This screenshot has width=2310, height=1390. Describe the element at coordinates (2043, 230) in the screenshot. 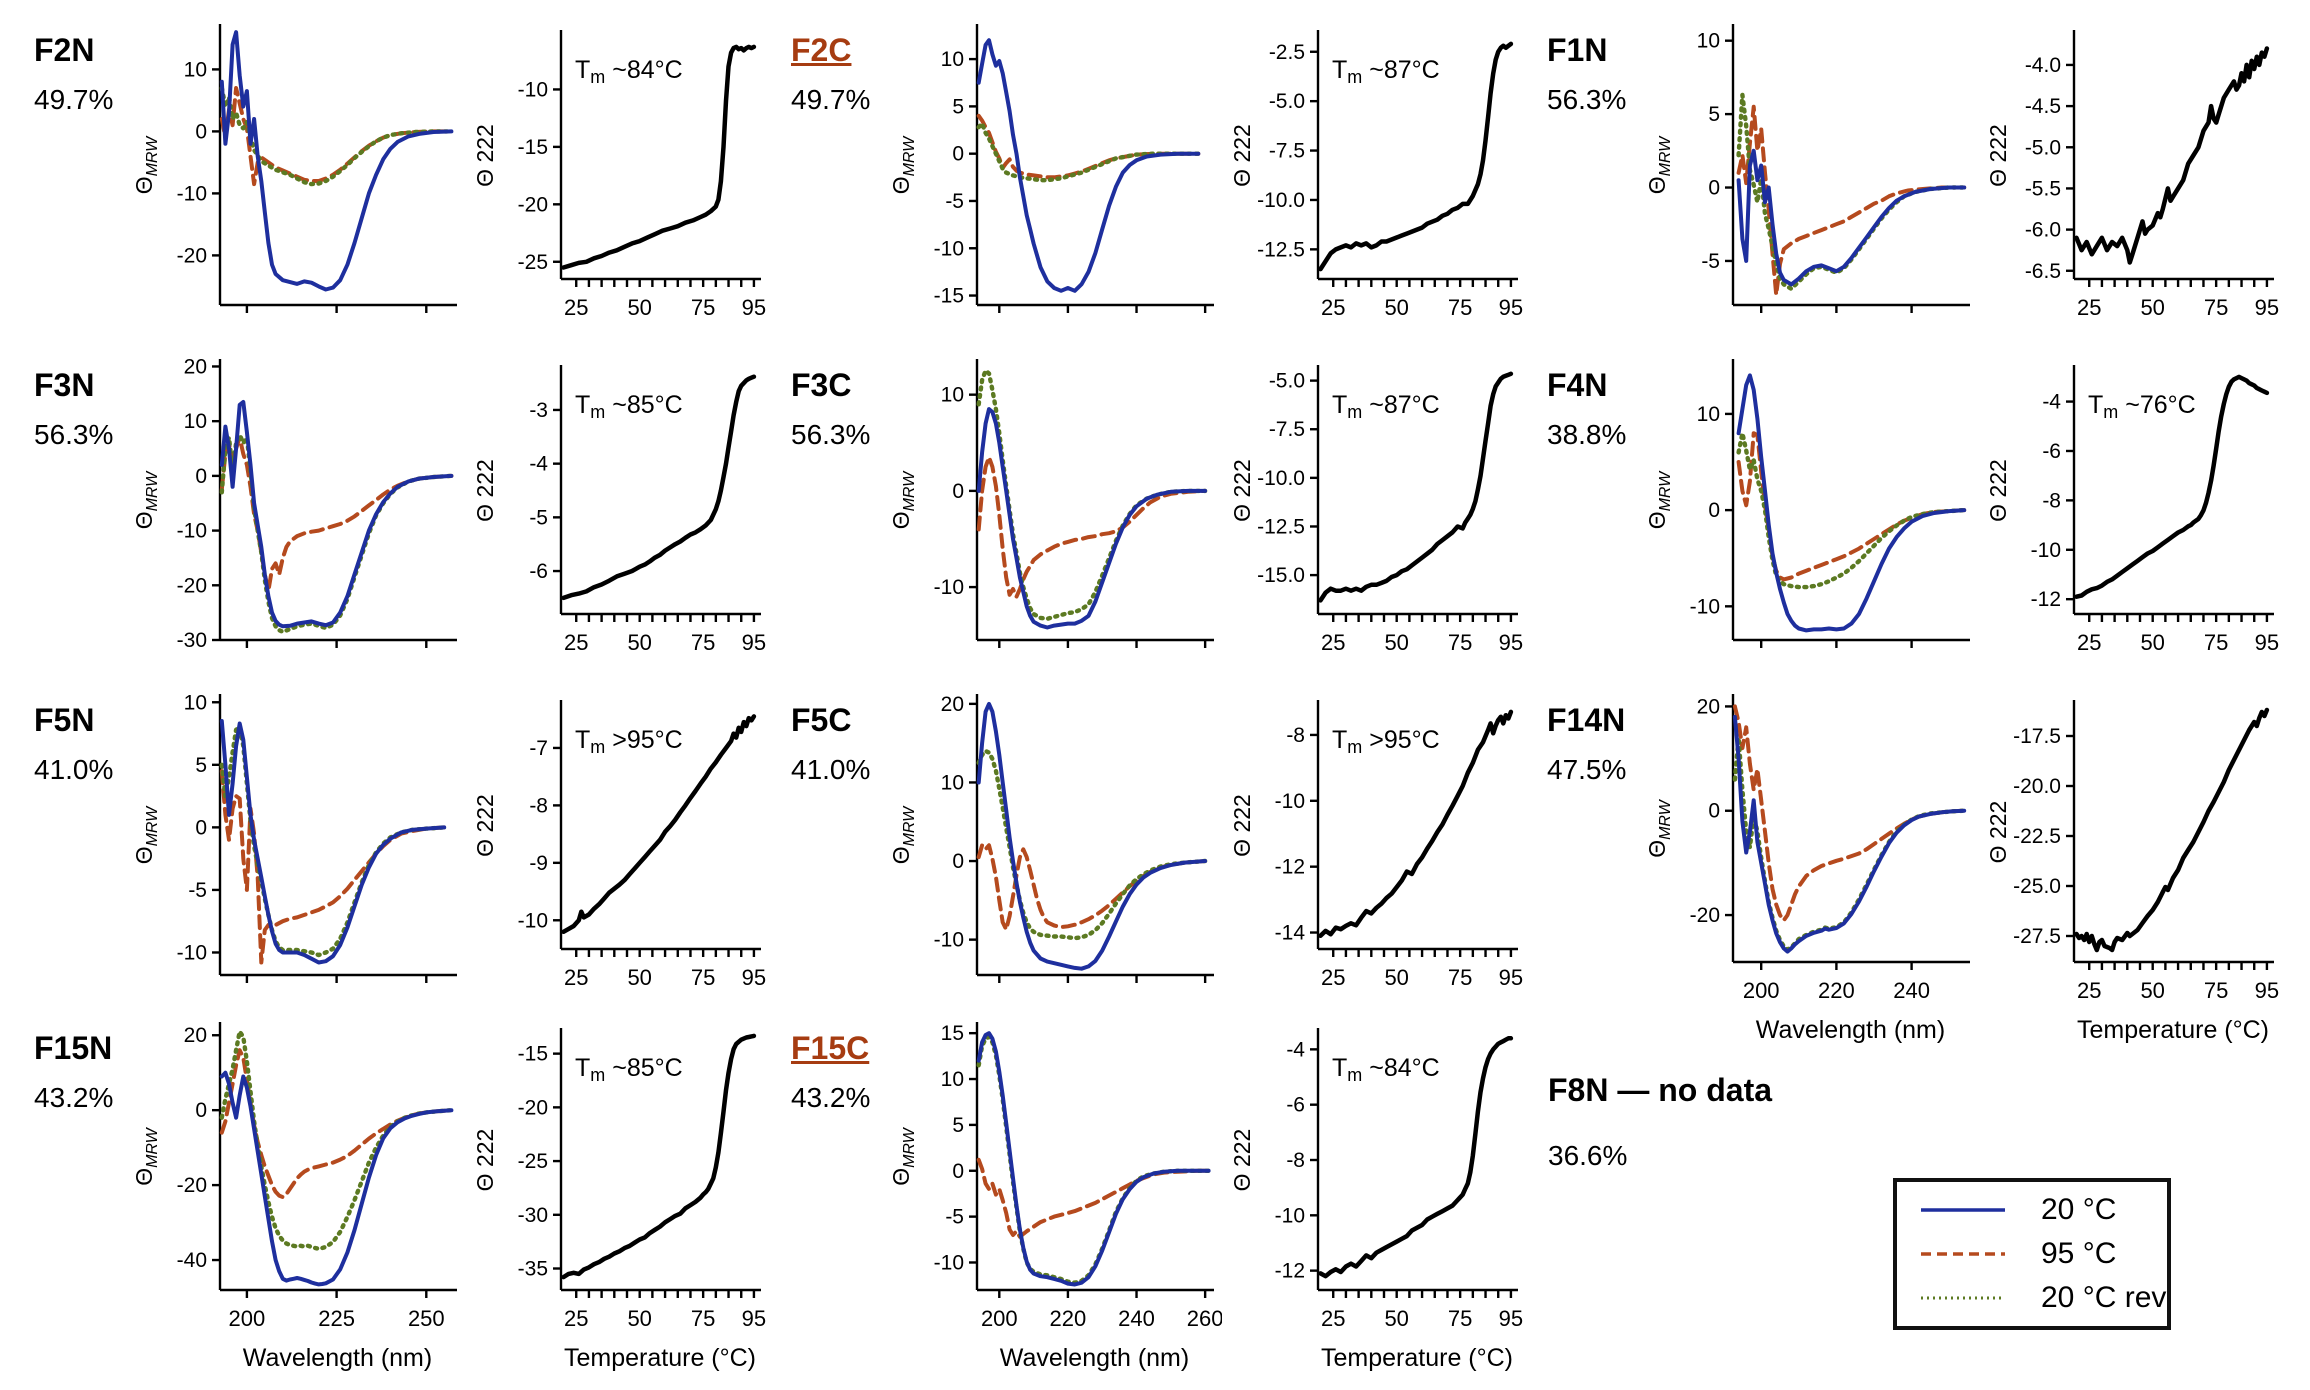

I see `svg-text: -6.0` at that location.